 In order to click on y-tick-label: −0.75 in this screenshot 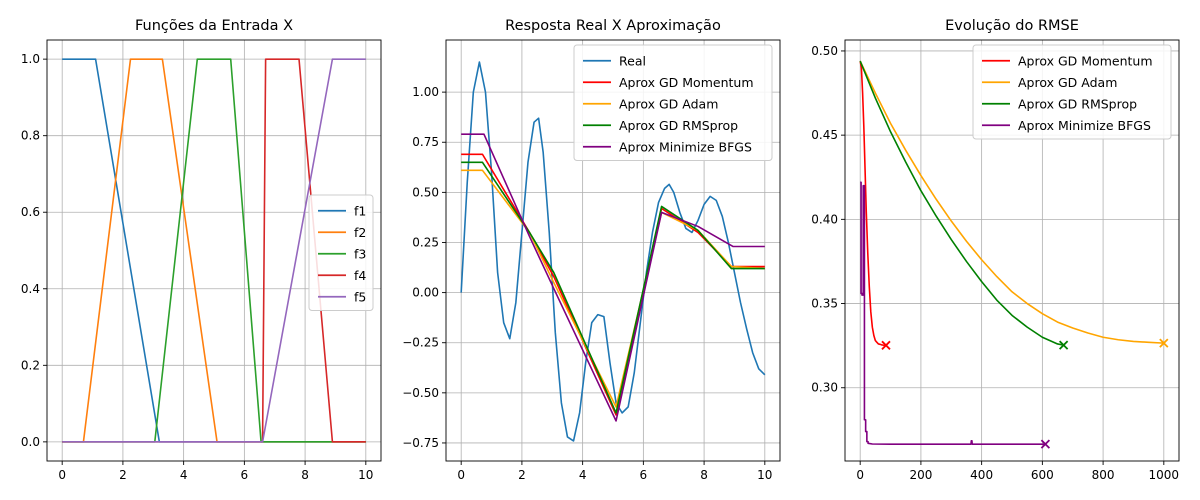, I will do `click(420, 443)`.